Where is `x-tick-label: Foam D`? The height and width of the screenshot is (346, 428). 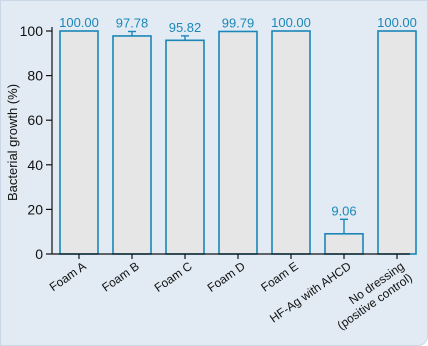 x-tick-label: Foam D is located at coordinates (226, 277).